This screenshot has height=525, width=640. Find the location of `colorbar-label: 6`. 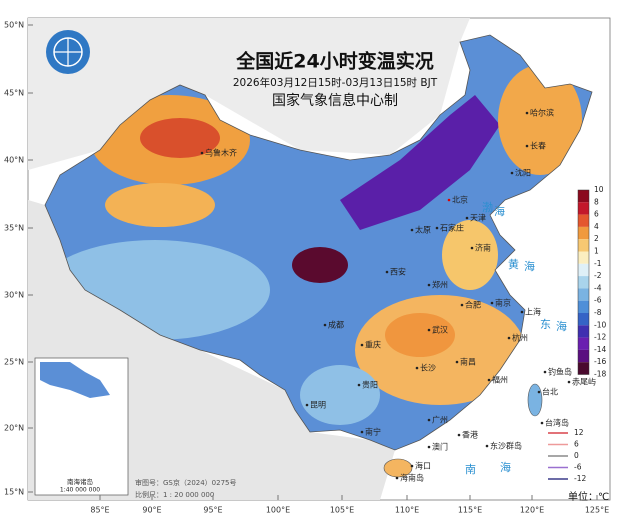

colorbar-label: 6 is located at coordinates (596, 214).